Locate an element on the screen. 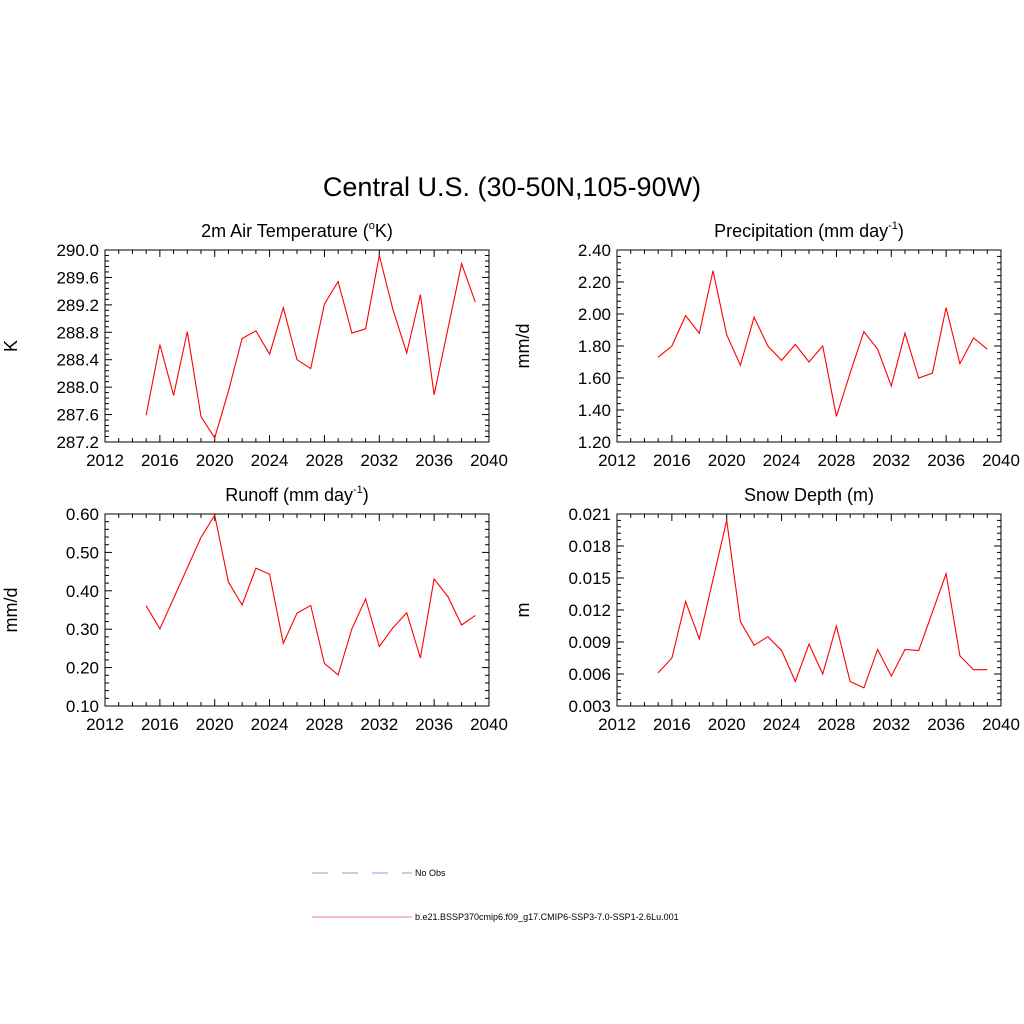 This screenshot has width=1024, height=1024. y-tick-label: 2.20 is located at coordinates (594, 282).